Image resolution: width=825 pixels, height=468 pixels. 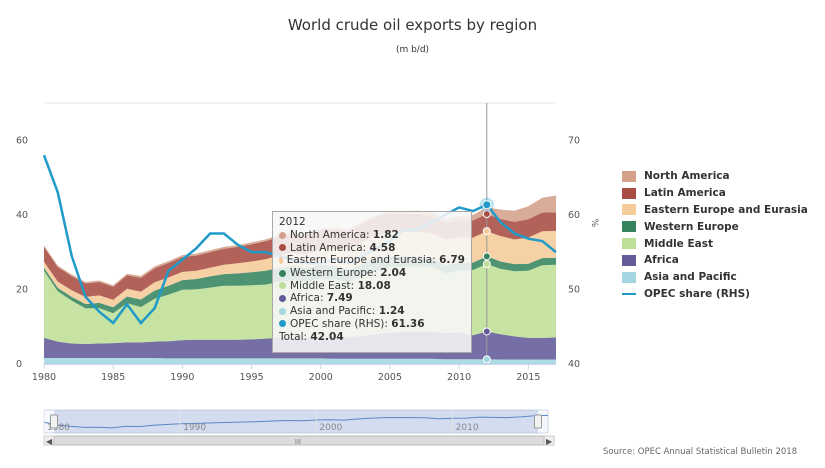 I want to click on scrollbar-thumb, so click(x=299, y=440).